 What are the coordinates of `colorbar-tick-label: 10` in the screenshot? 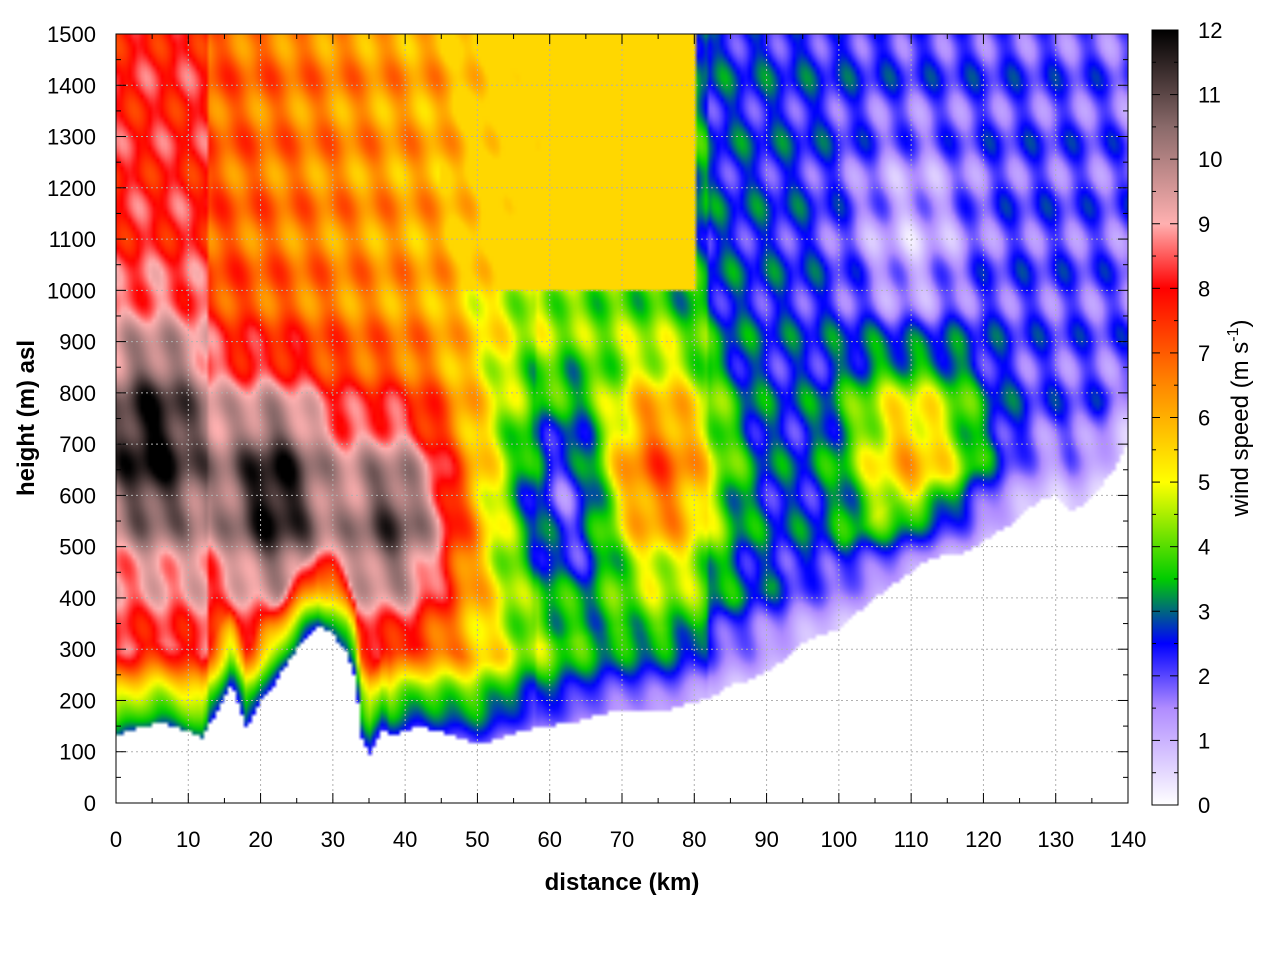 It's located at (1210, 159).